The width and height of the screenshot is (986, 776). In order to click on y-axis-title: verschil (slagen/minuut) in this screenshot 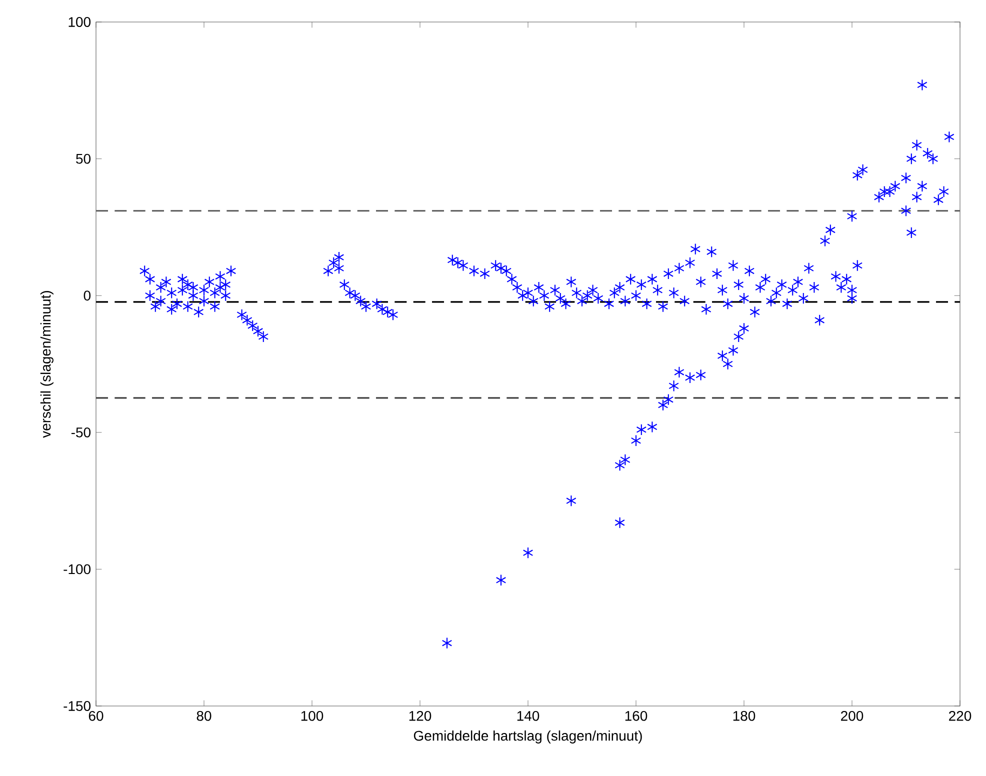, I will do `click(47, 364)`.